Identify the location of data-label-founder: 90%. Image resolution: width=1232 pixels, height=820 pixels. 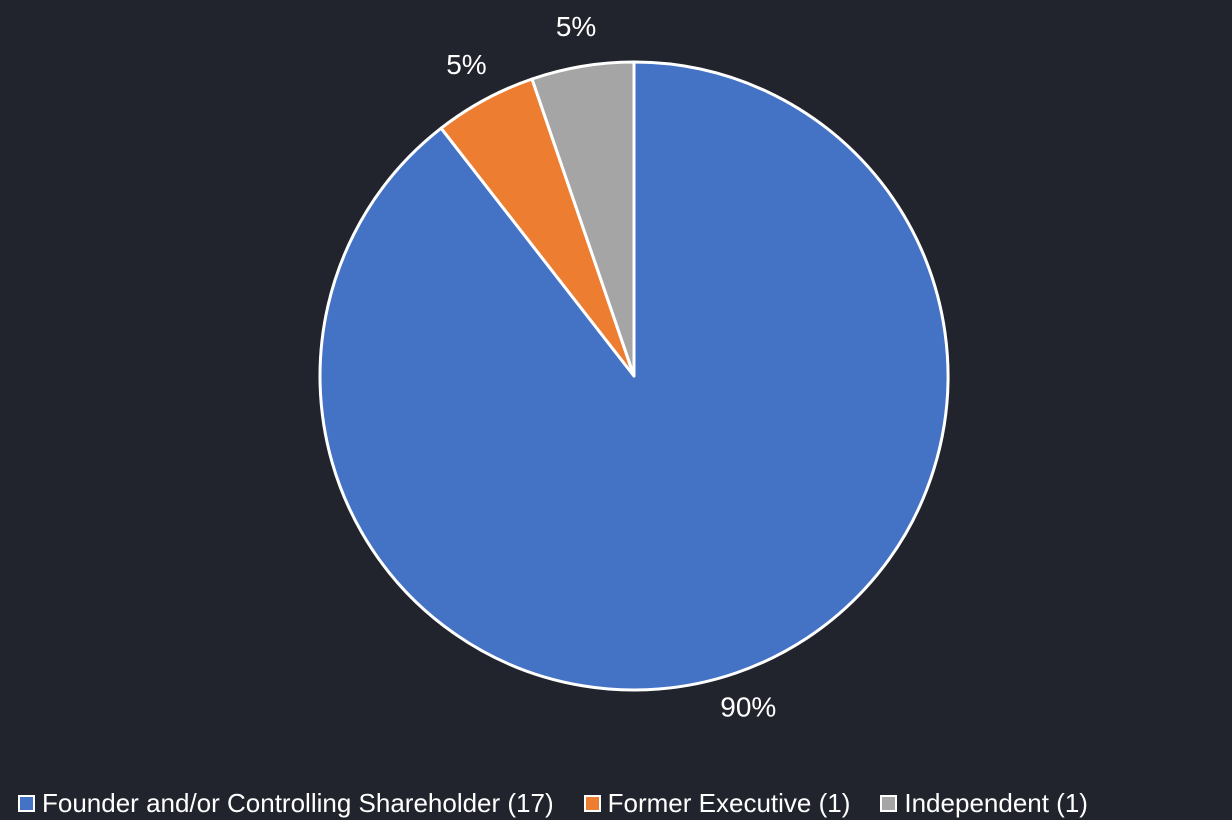
(748, 706).